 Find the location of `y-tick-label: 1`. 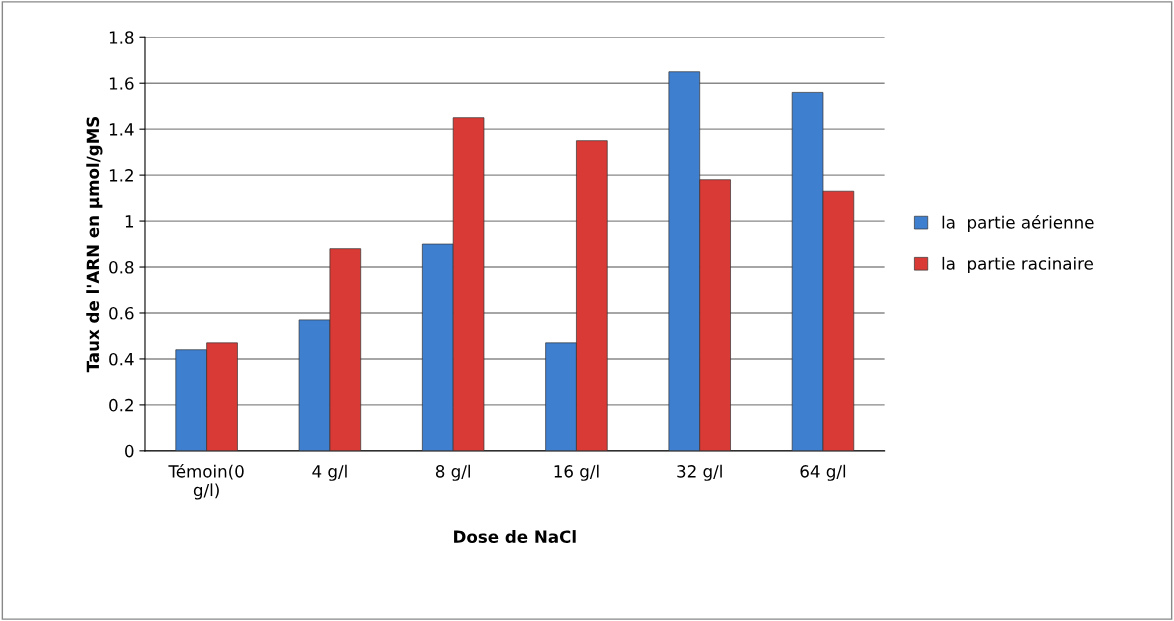

y-tick-label: 1 is located at coordinates (129, 221).